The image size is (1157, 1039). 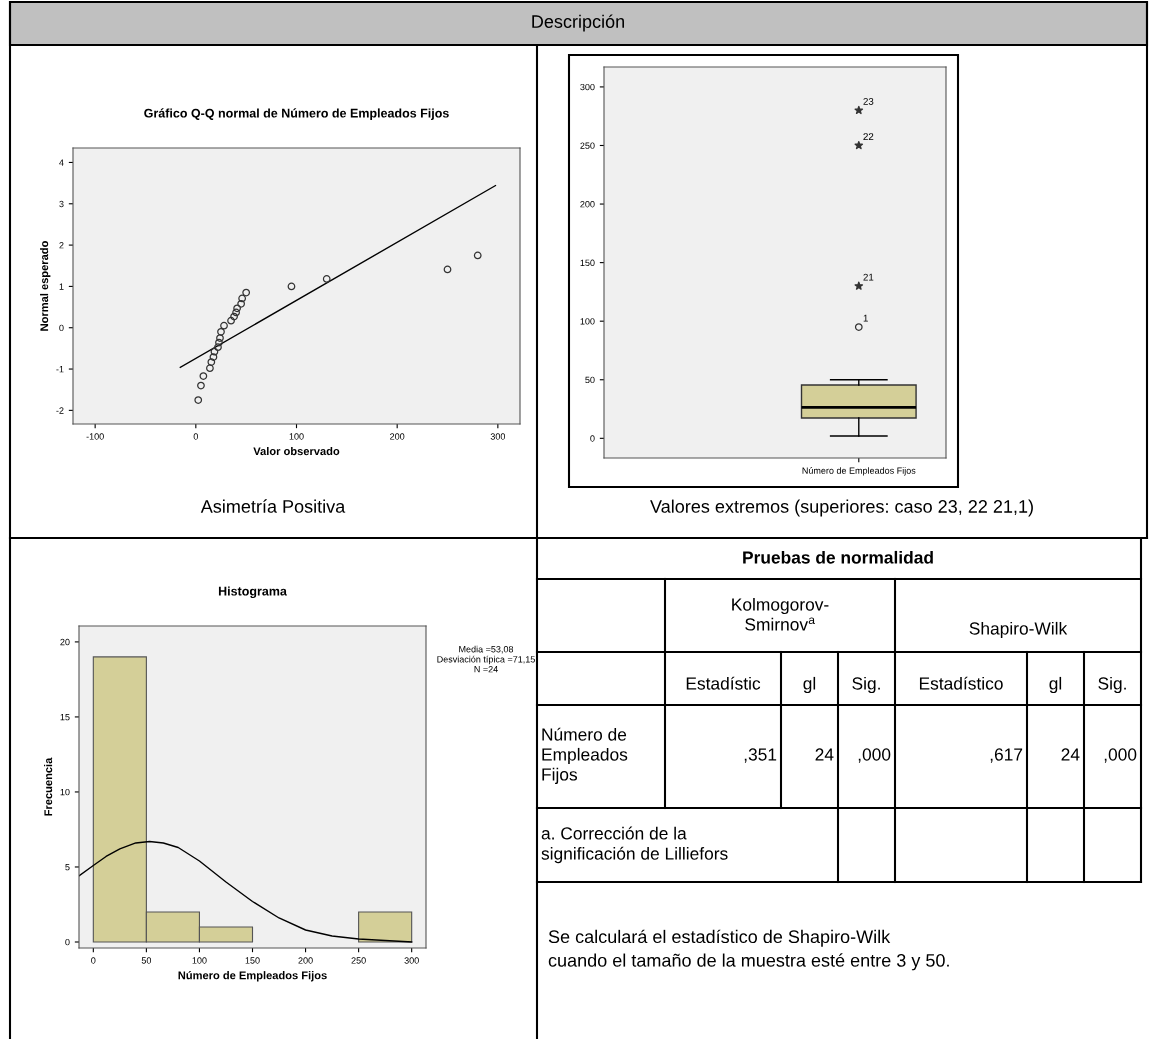 I want to click on y-axis-title: Frecuencia, so click(x=48, y=786).